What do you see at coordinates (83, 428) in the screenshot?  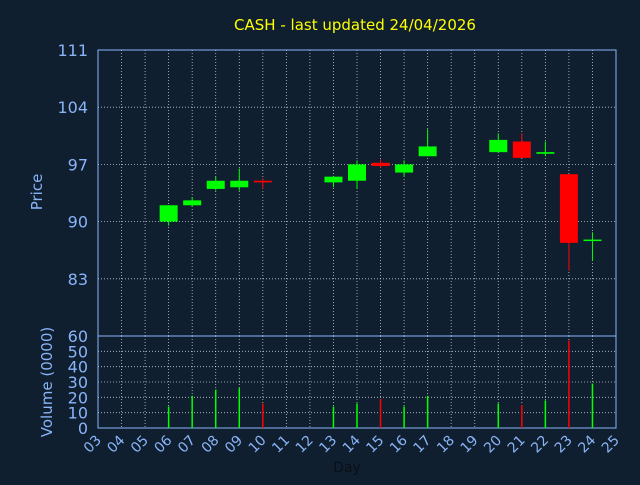 I see `volume-tick-label: 0` at bounding box center [83, 428].